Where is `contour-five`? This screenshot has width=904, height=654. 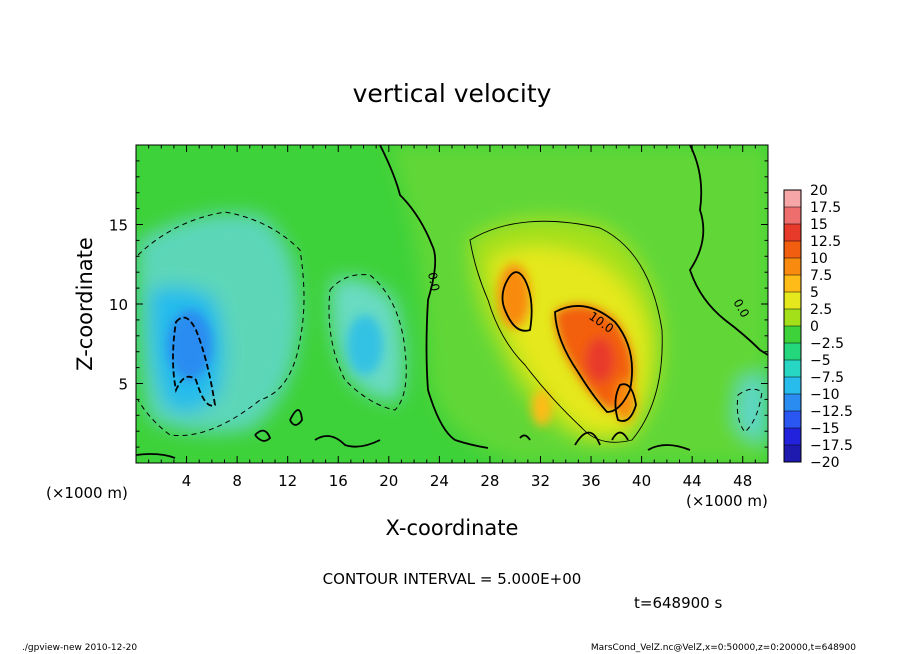
contour-five is located at coordinates (566, 331).